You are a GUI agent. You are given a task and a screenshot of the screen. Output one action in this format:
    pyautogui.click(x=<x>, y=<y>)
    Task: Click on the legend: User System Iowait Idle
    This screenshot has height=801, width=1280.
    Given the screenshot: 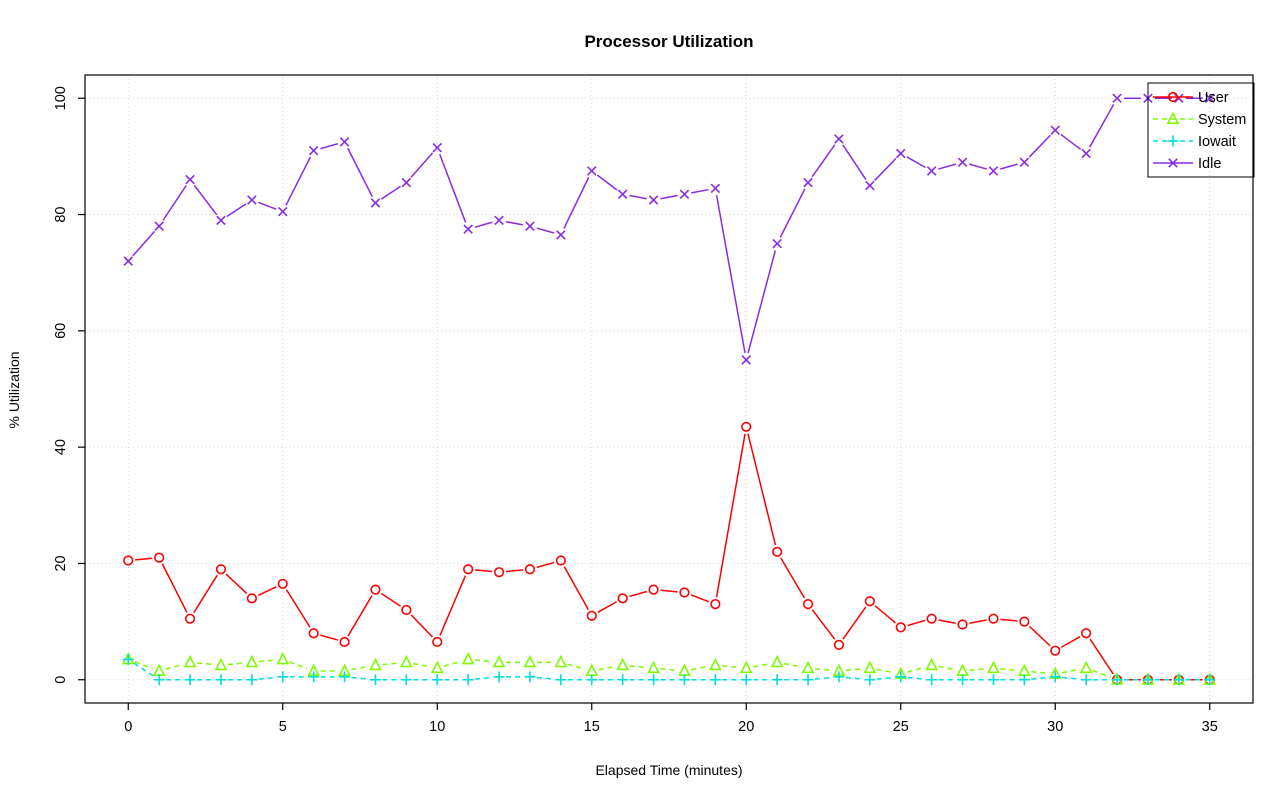 What is the action you would take?
    pyautogui.click(x=1201, y=130)
    